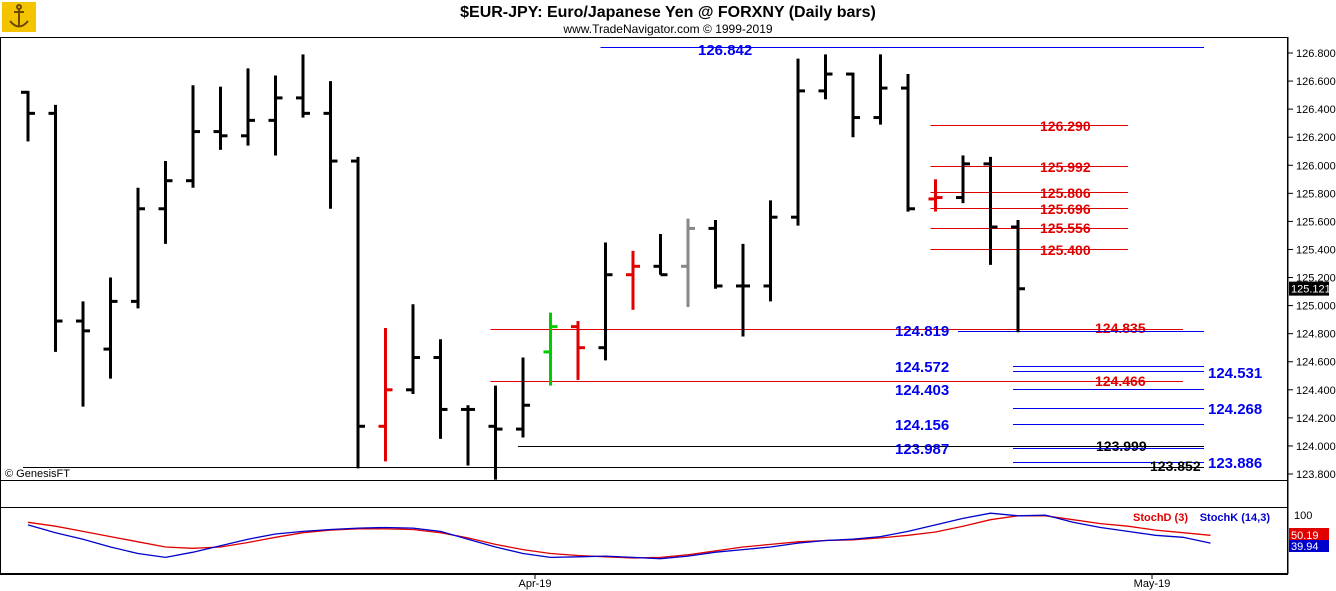  I want to click on x-axis: Apr-19 May-19, so click(844, 582).